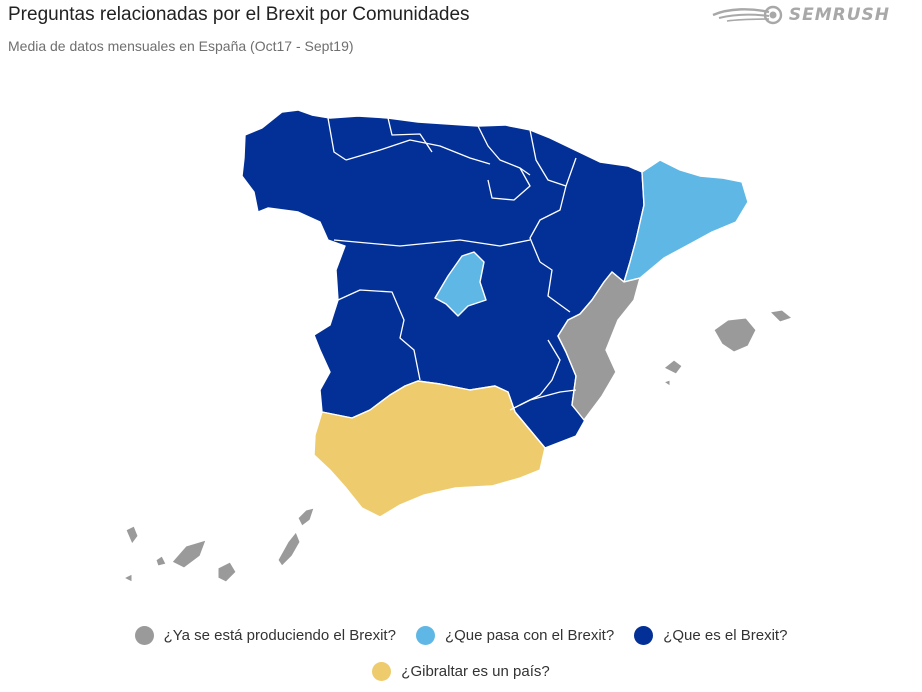 This screenshot has width=922, height=692. I want to click on legend-item-ya-se-esta-produciendo: ¿Ya se está produciendo el Brexit?, so click(265, 635).